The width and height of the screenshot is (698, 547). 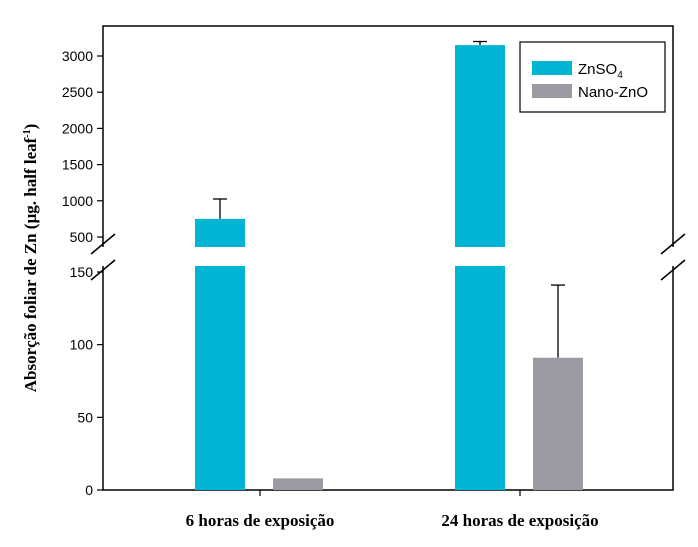 What do you see at coordinates (82, 345) in the screenshot?
I see `y-tick-label: 100` at bounding box center [82, 345].